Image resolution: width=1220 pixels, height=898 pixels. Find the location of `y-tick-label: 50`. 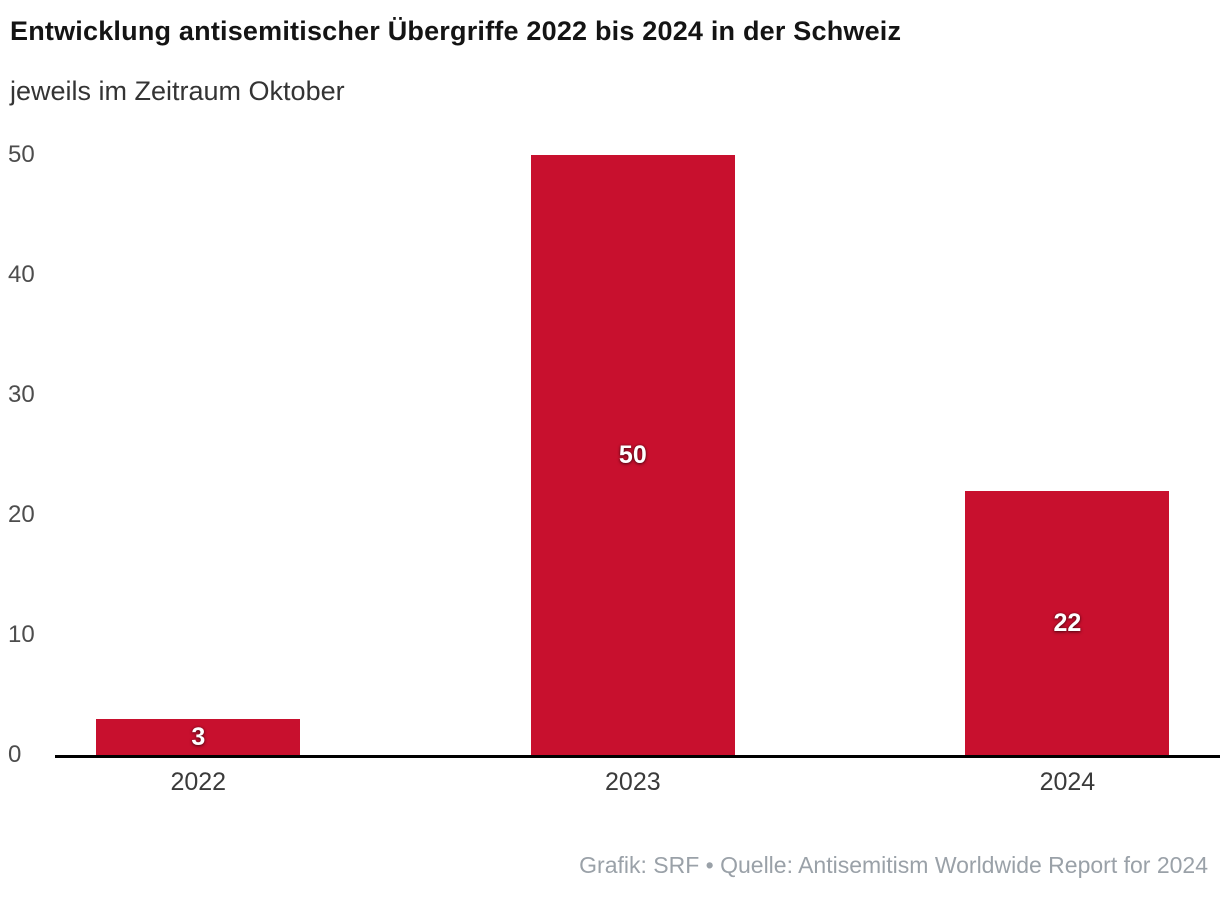

y-tick-label: 50 is located at coordinates (21, 154).